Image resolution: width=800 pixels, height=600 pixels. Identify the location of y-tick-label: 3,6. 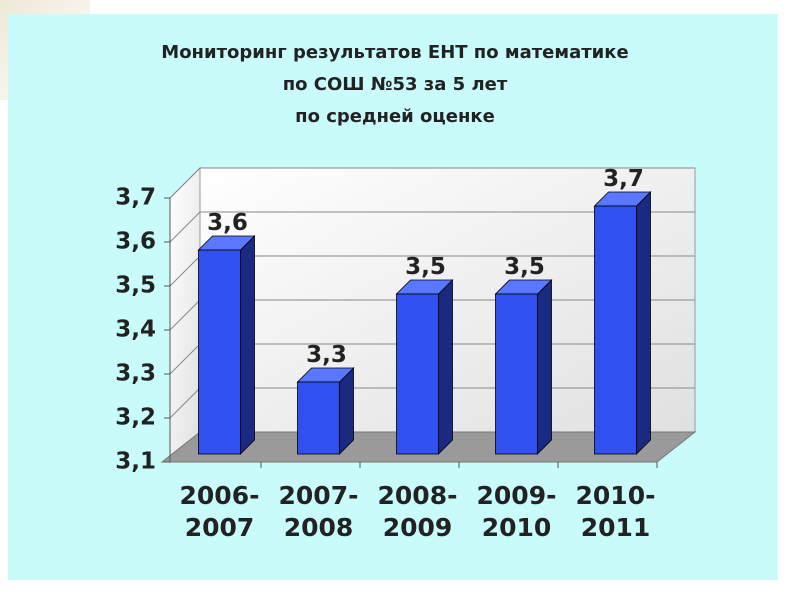
(135, 242).